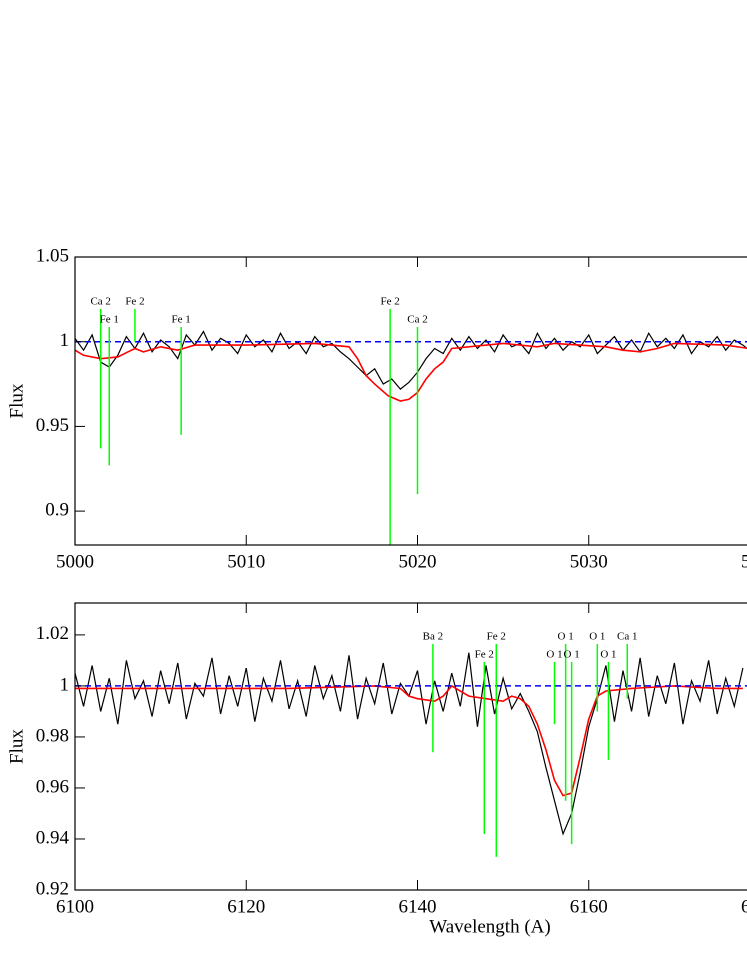 Image resolution: width=747 pixels, height=967 pixels. I want to click on x-axis-label: Wavelength (A), so click(489, 926).